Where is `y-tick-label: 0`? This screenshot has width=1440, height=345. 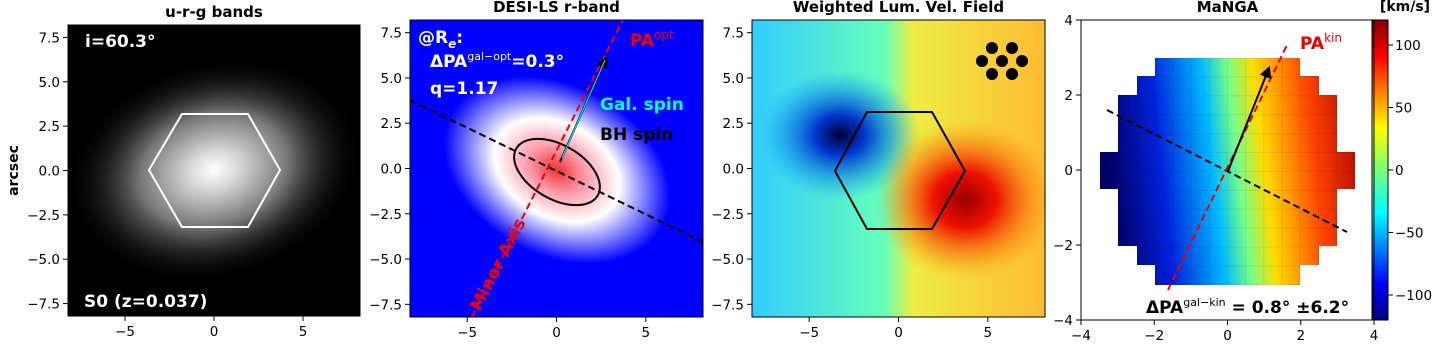 y-tick-label: 0 is located at coordinates (1068, 171).